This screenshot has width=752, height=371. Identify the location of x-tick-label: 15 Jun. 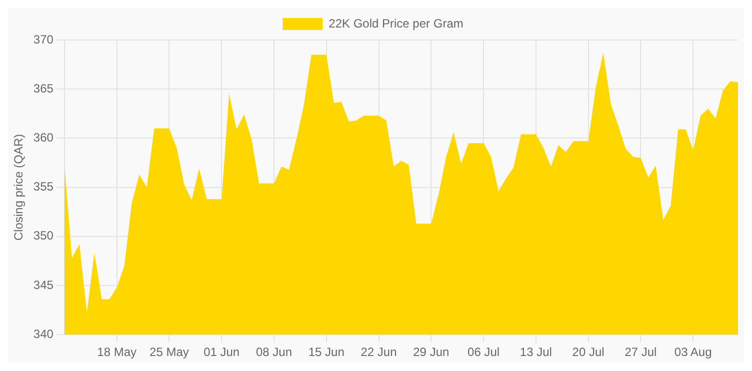
(326, 352).